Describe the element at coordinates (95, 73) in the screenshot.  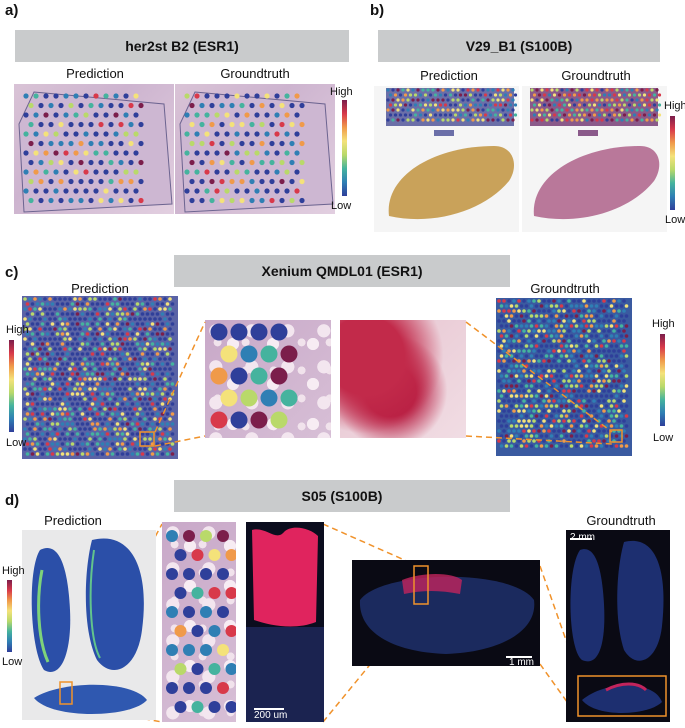
I see `prediction-label-a: Prediction` at that location.